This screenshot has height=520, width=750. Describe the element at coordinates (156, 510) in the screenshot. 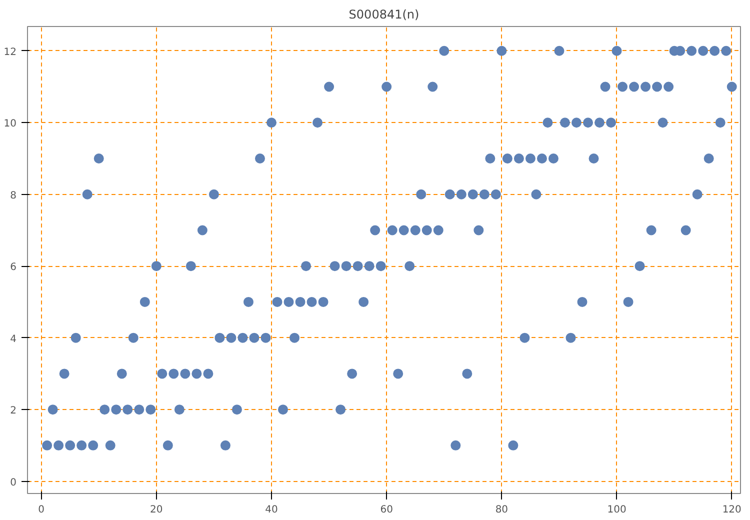

I see `x-tick-label: 20` at that location.